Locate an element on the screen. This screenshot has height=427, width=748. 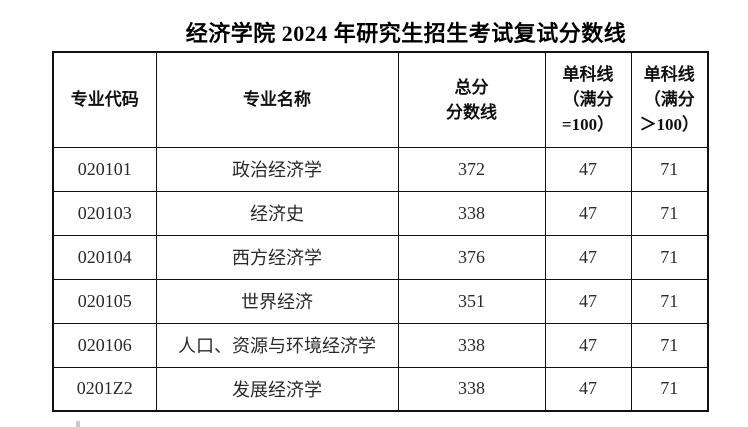
header-label-line: ＞100） is located at coordinates (669, 125).